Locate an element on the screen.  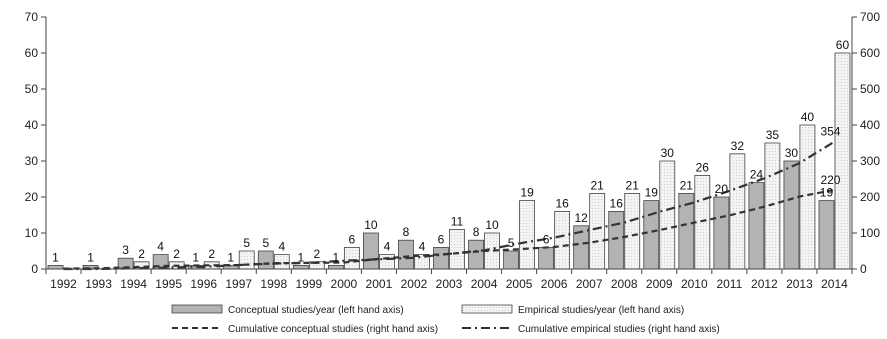
bar-conceptual-2005 is located at coordinates (511, 260).